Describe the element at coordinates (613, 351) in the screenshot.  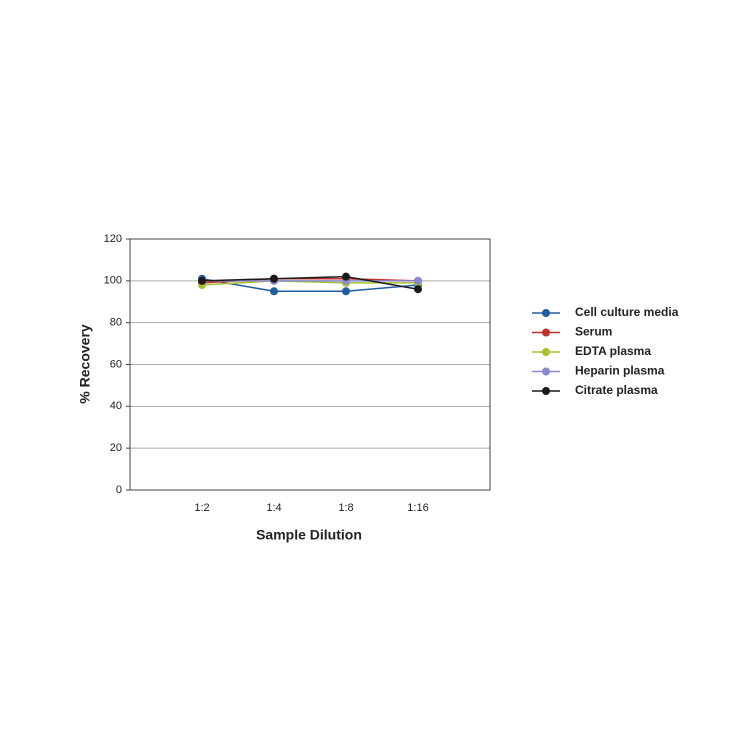
I see `legend-label: EDTA plasma` at that location.